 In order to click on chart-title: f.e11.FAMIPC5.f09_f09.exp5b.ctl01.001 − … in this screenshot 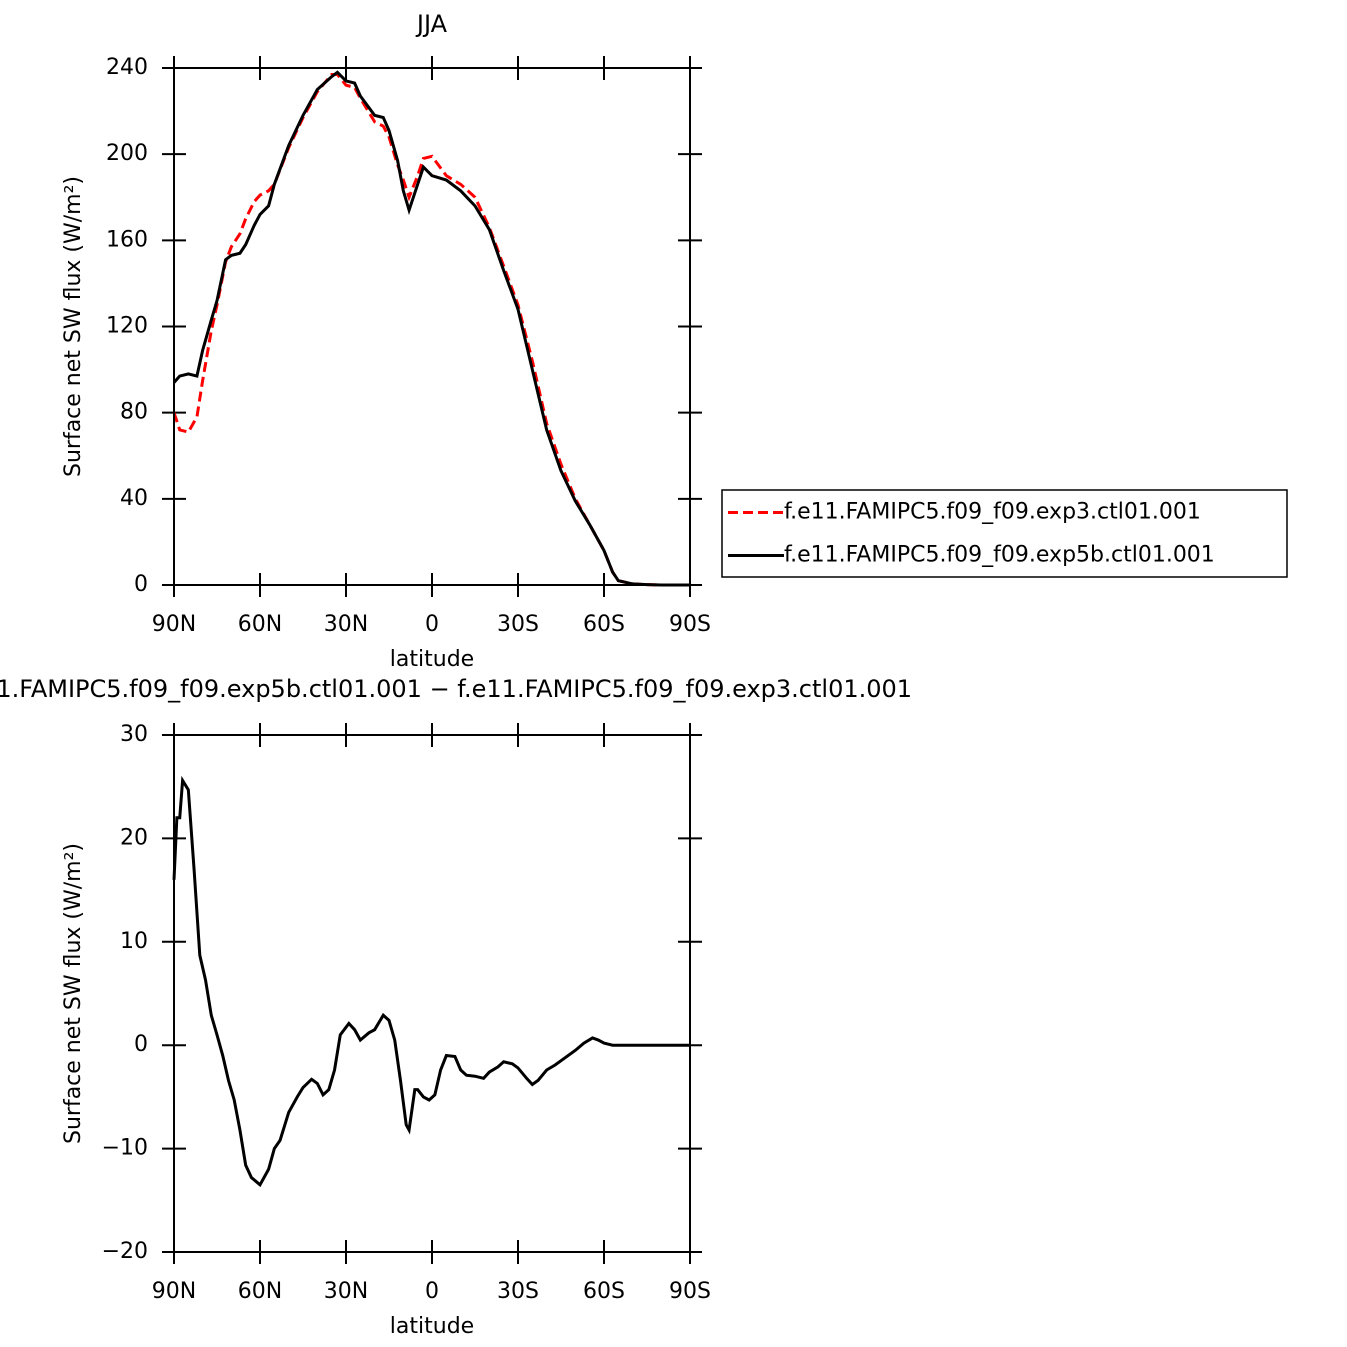, I will do `click(456, 689)`.